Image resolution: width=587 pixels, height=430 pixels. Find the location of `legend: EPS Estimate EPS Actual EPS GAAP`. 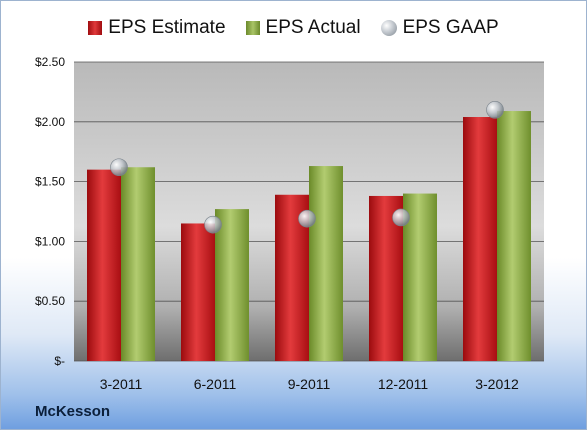

legend: EPS Estimate EPS Actual EPS GAAP is located at coordinates (293, 28).